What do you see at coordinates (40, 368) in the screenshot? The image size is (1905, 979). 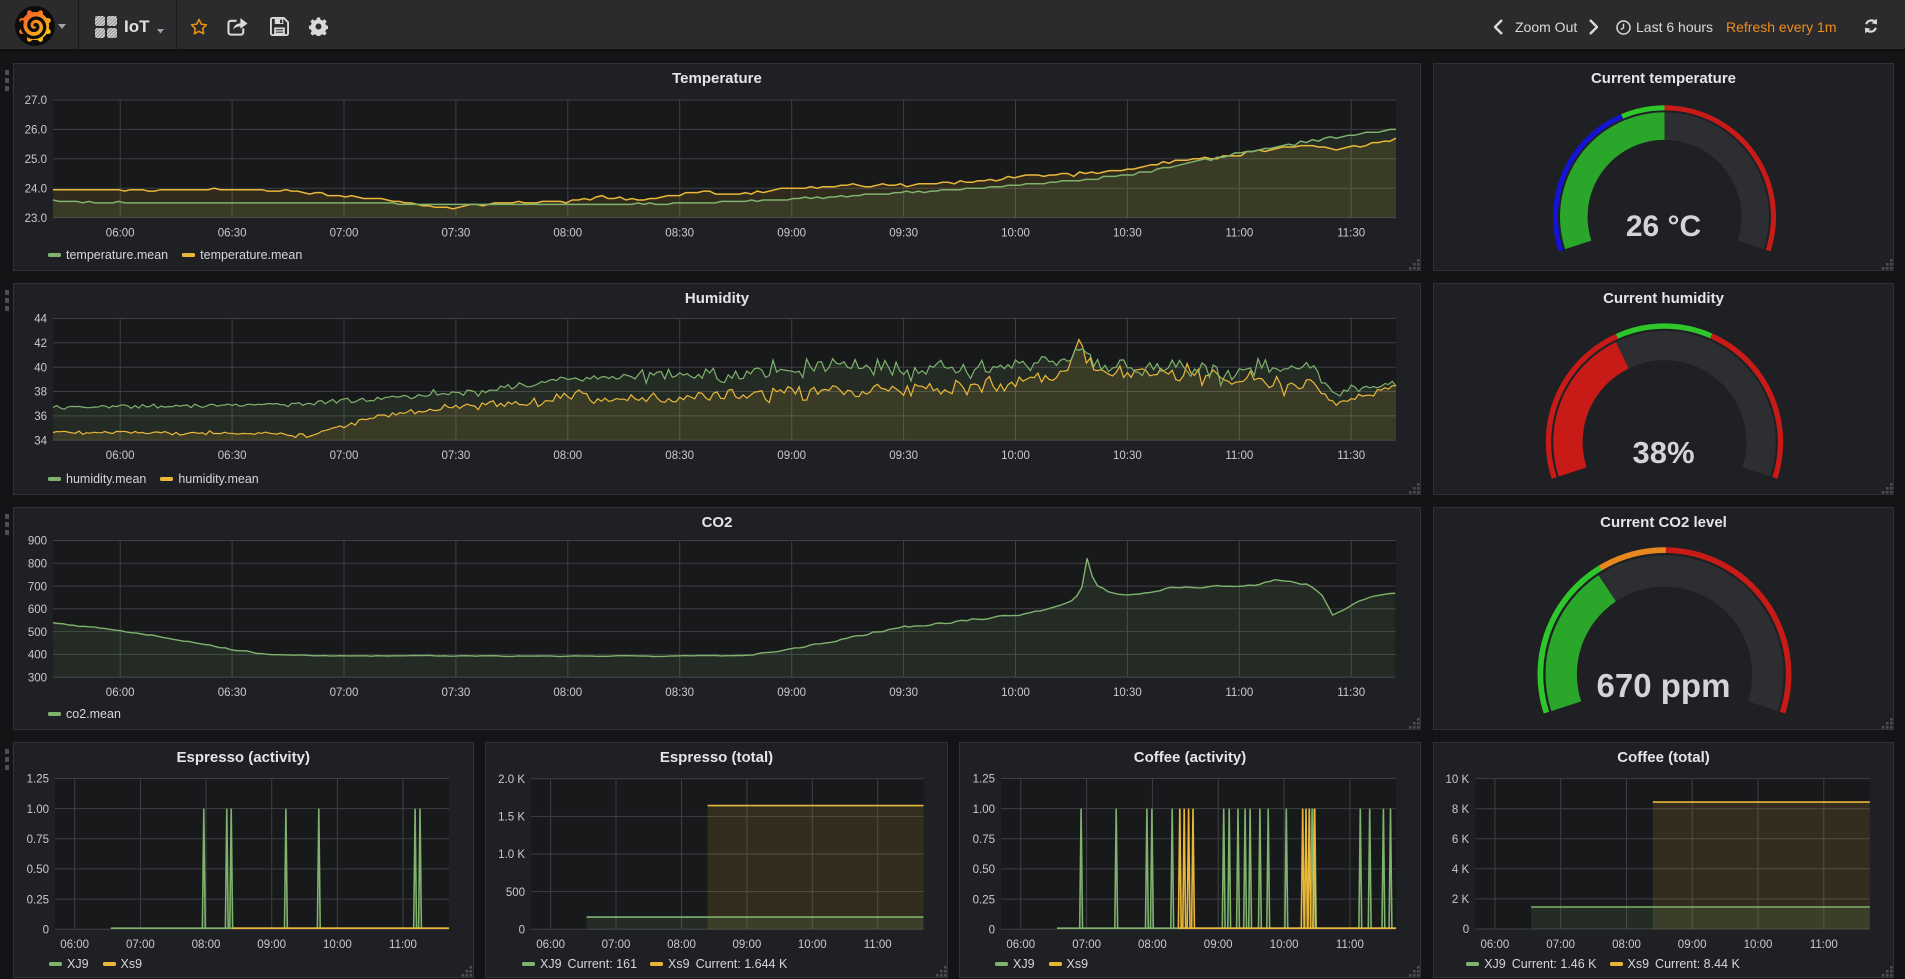 I see `svg-text: 40` at bounding box center [40, 368].